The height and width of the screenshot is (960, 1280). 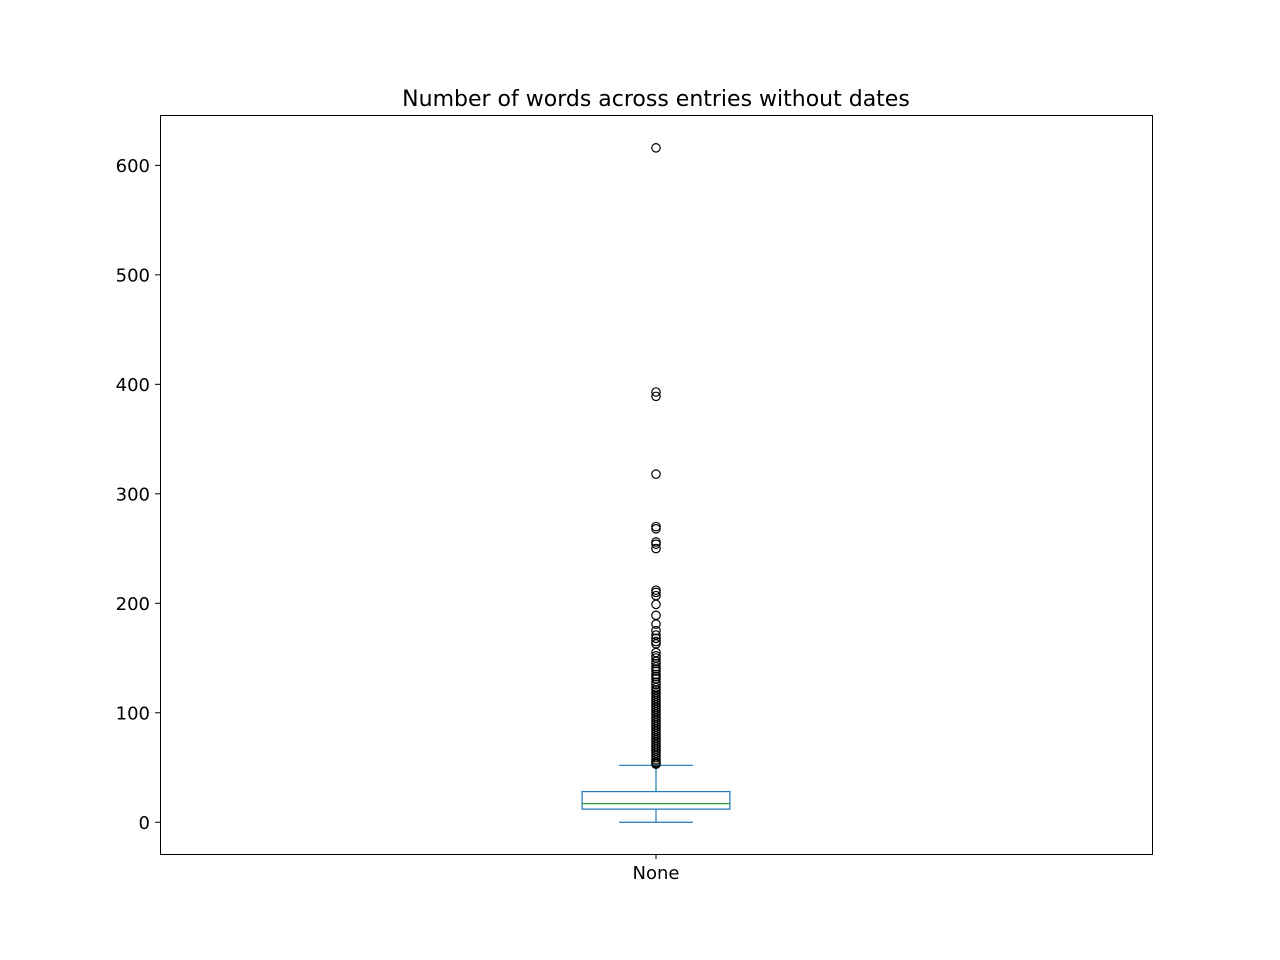 I want to click on y-tick-label: 400, so click(x=133, y=385).